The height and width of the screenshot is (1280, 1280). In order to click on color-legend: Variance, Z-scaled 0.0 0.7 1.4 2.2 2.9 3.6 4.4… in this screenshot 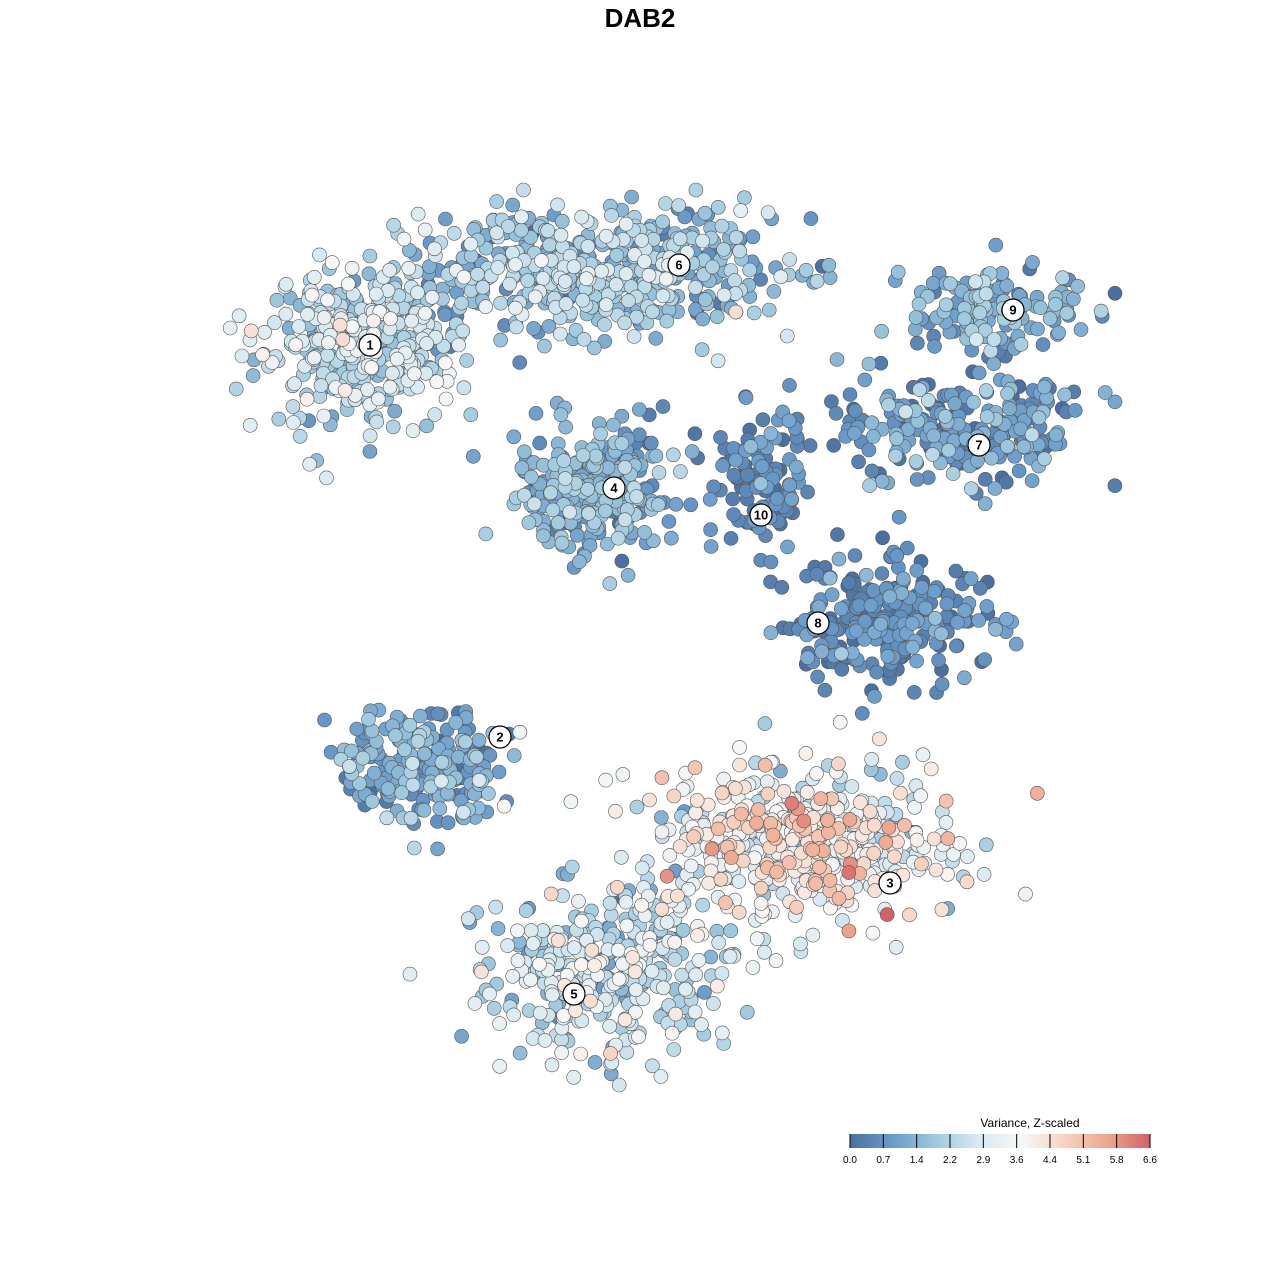, I will do `click(1000, 1141)`.